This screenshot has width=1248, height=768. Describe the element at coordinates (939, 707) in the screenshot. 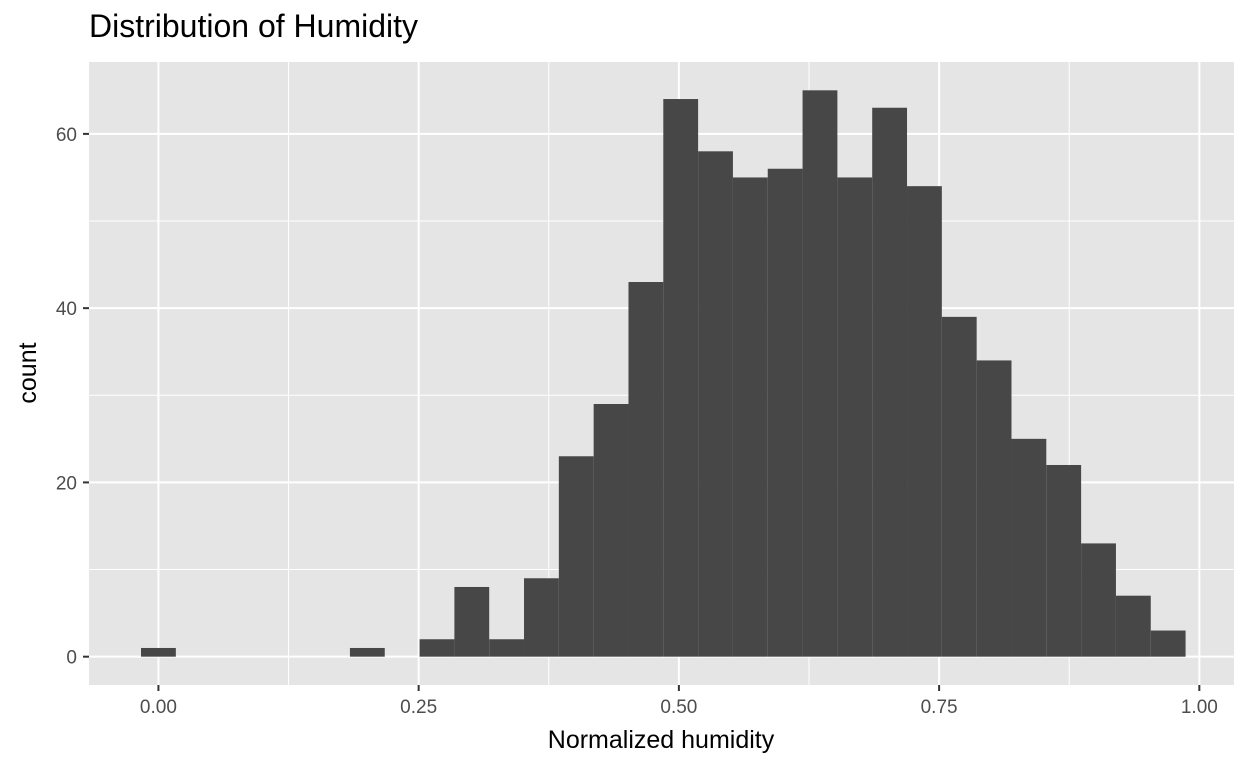

I see `x-tick-label: 0.75` at that location.